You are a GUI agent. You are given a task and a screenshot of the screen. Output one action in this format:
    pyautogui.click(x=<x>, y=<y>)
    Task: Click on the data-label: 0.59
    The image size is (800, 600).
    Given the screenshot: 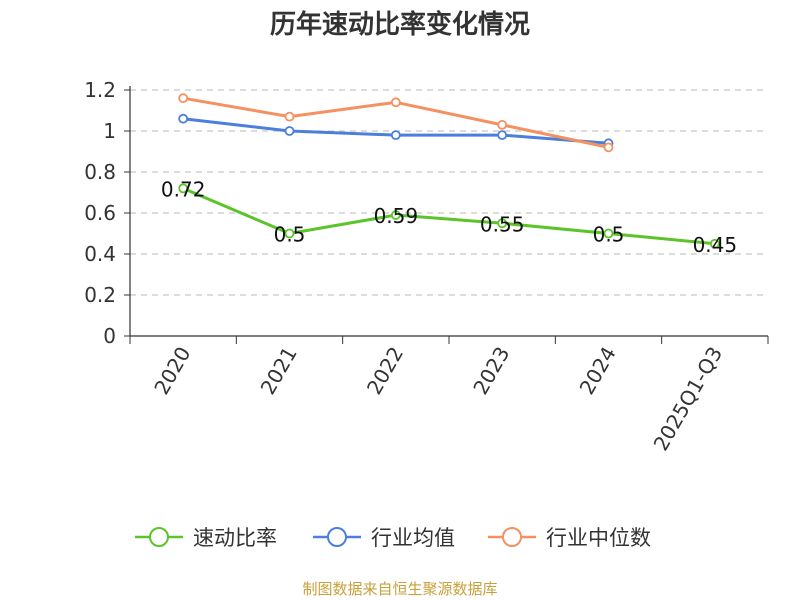 What is the action you would take?
    pyautogui.click(x=396, y=216)
    